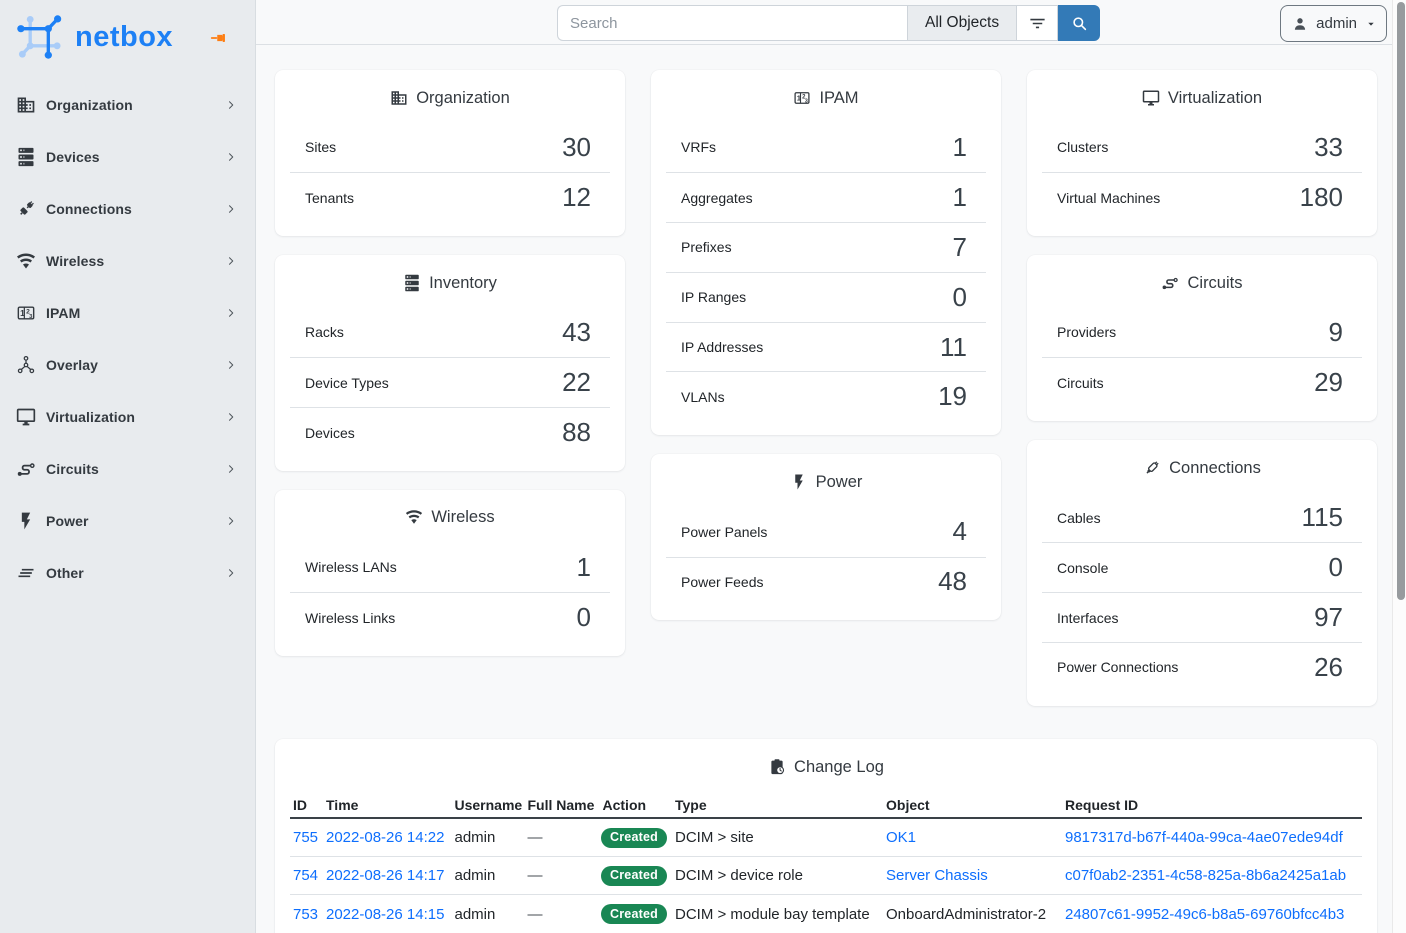 Image resolution: width=1406 pixels, height=933 pixels. I want to click on search-input, so click(732, 23).